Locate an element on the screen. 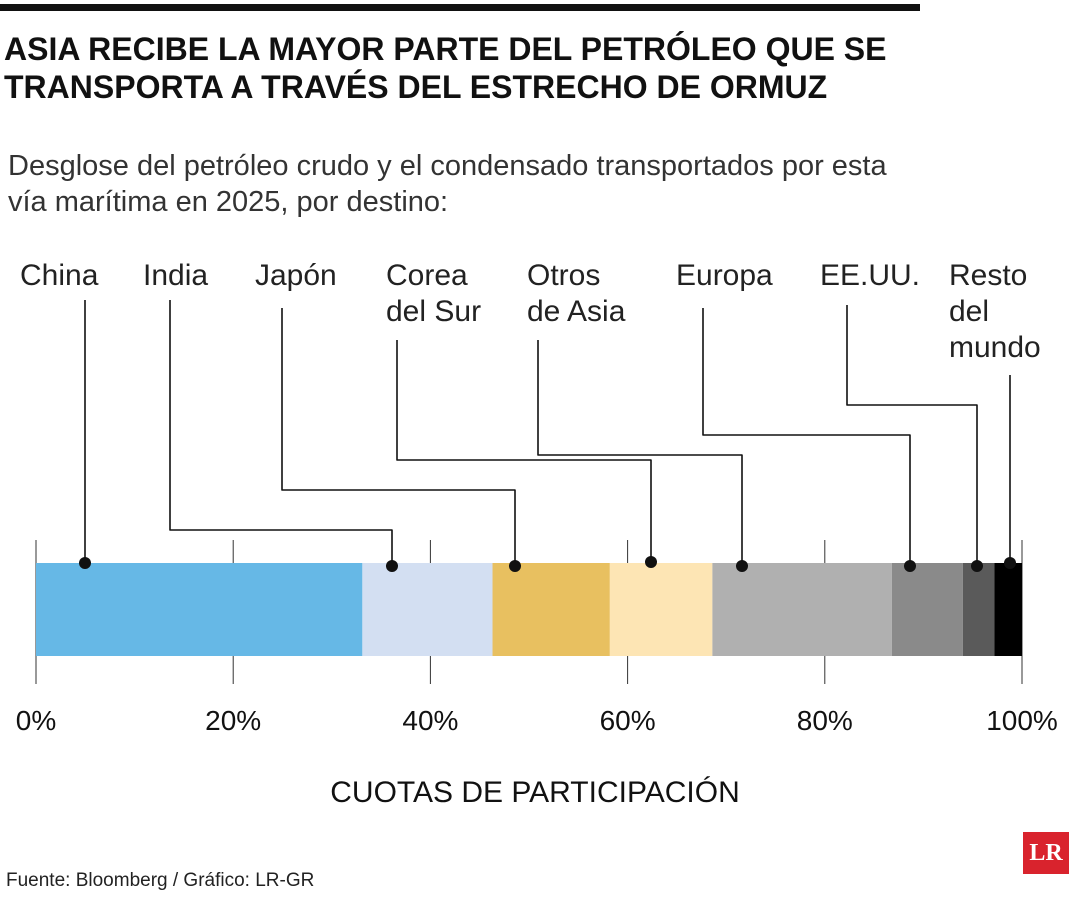  x-tick-label: 60% is located at coordinates (627, 720).